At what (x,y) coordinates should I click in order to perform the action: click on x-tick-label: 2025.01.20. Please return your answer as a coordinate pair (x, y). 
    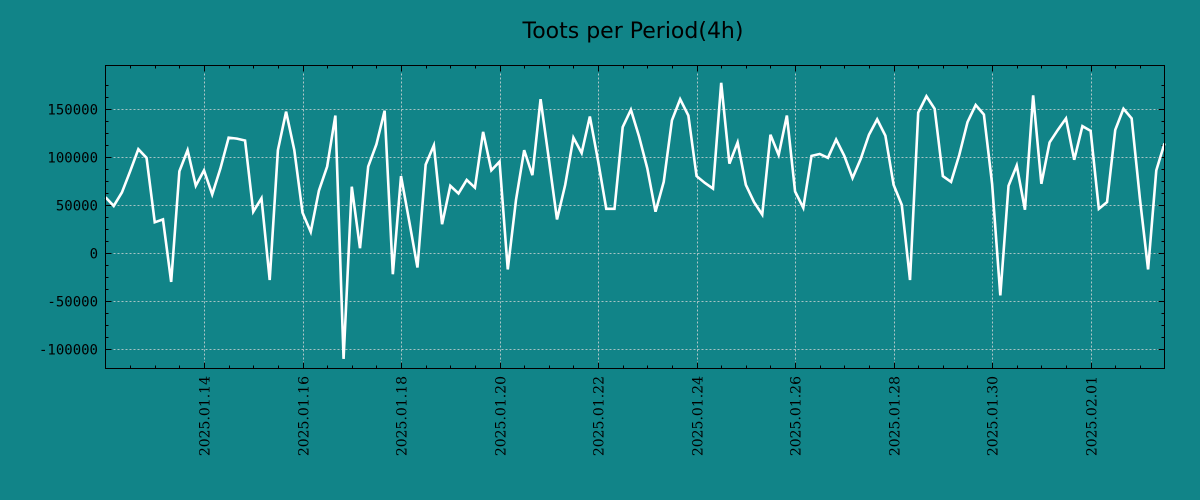
    Looking at the image, I should click on (502, 416).